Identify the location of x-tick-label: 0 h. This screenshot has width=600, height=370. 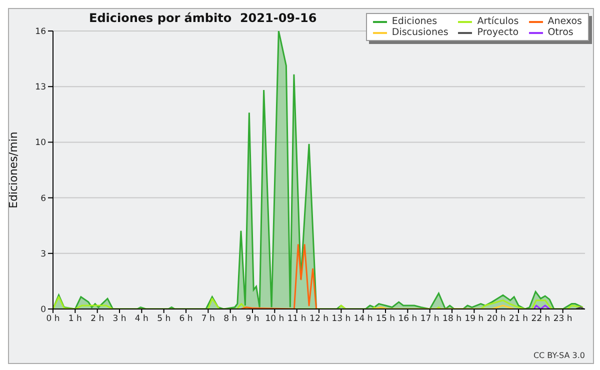
(53, 319).